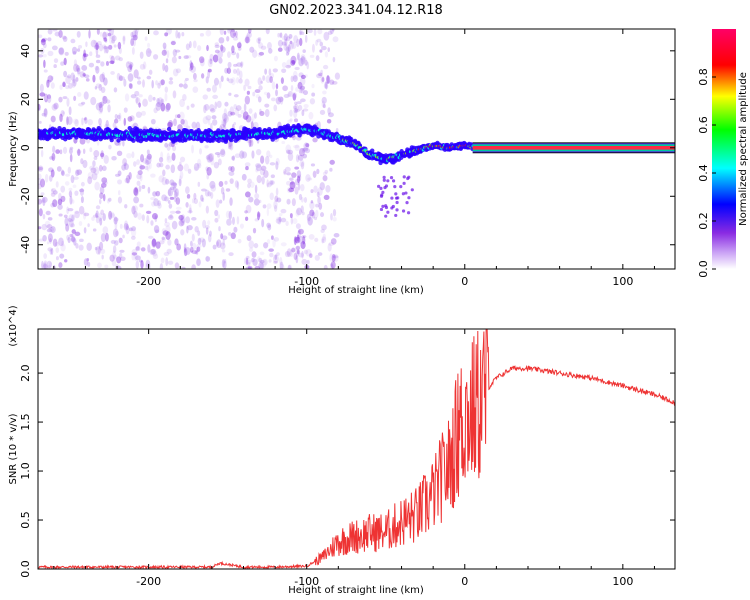 Image resolution: width=750 pixels, height=600 pixels. I want to click on heatmap-tail-mark, so click(397, 210).